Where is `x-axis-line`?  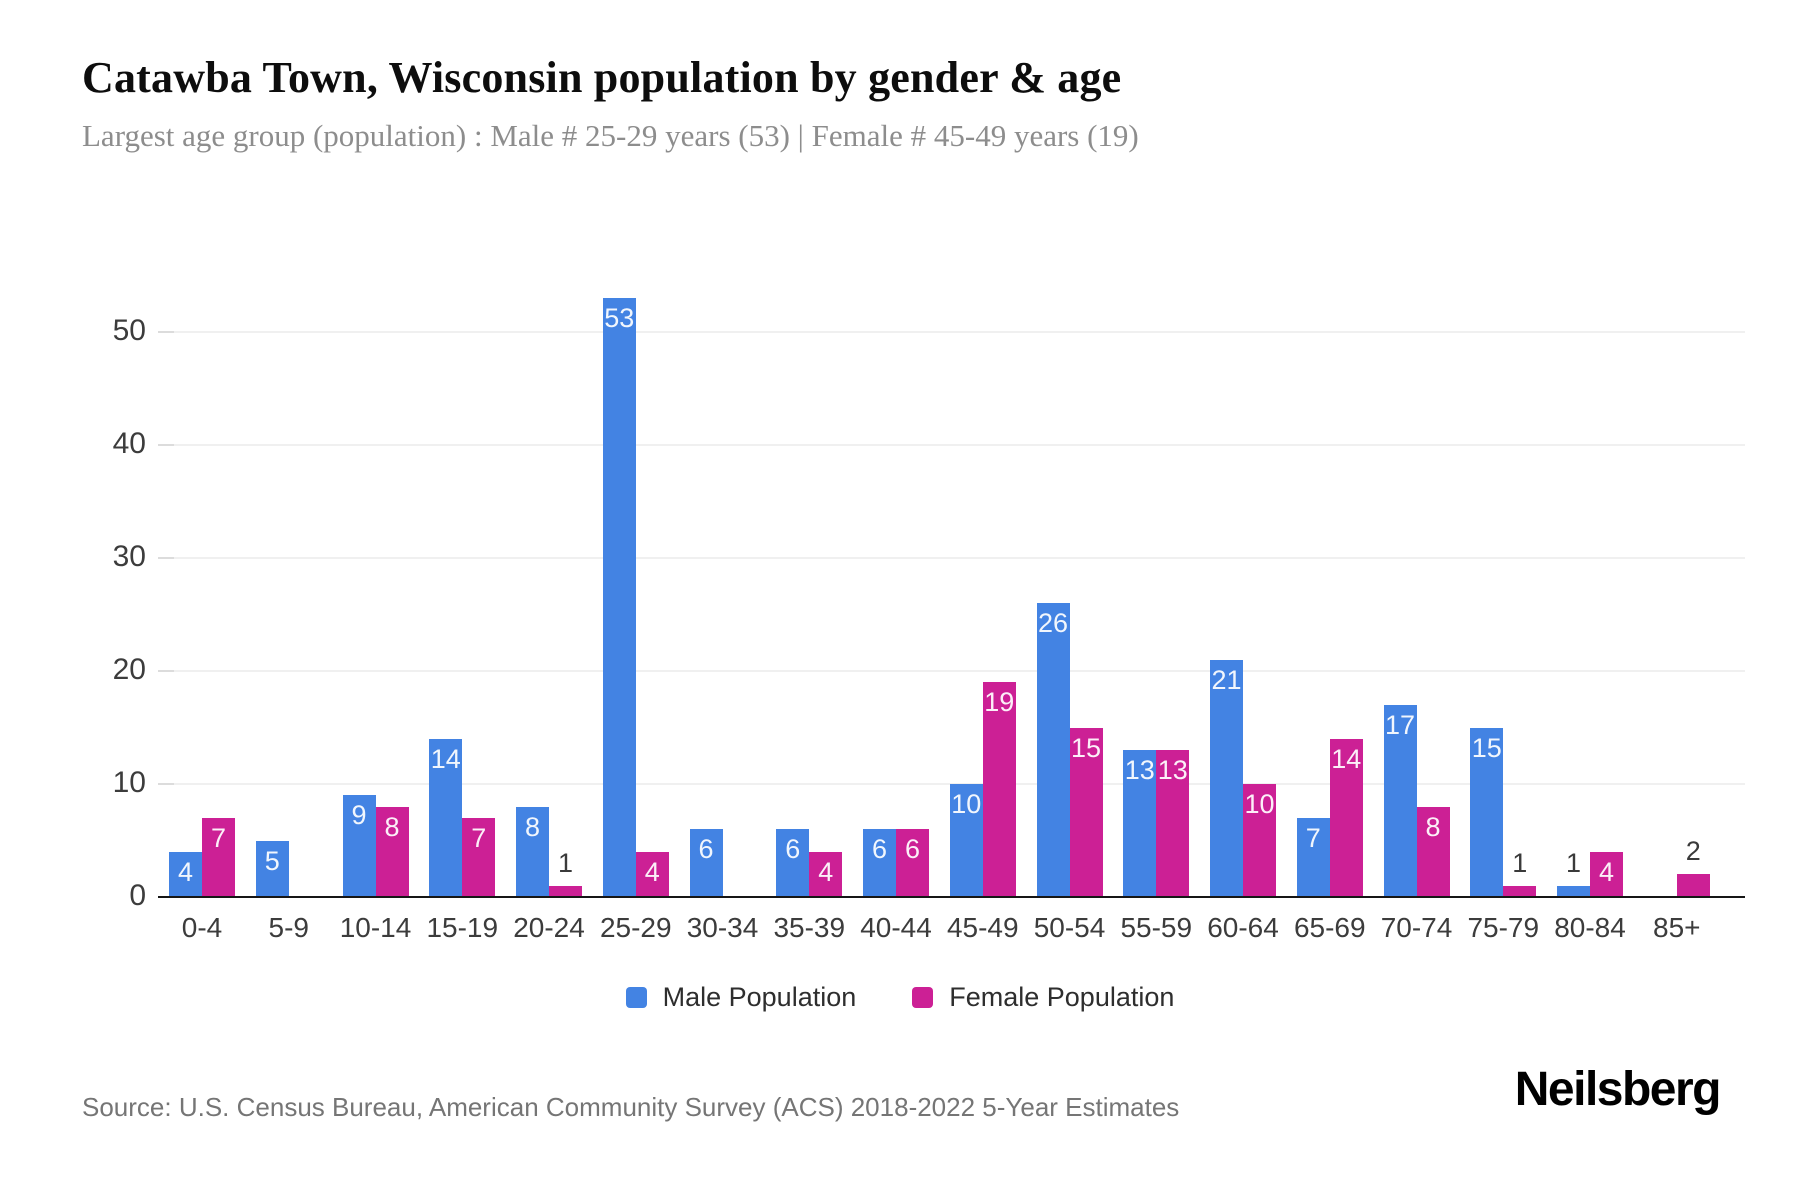 x-axis-line is located at coordinates (951, 897).